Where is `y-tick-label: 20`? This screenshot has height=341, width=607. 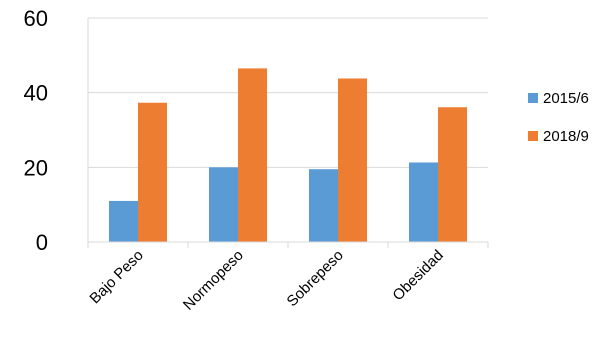 y-tick-label: 20 is located at coordinates (36, 167).